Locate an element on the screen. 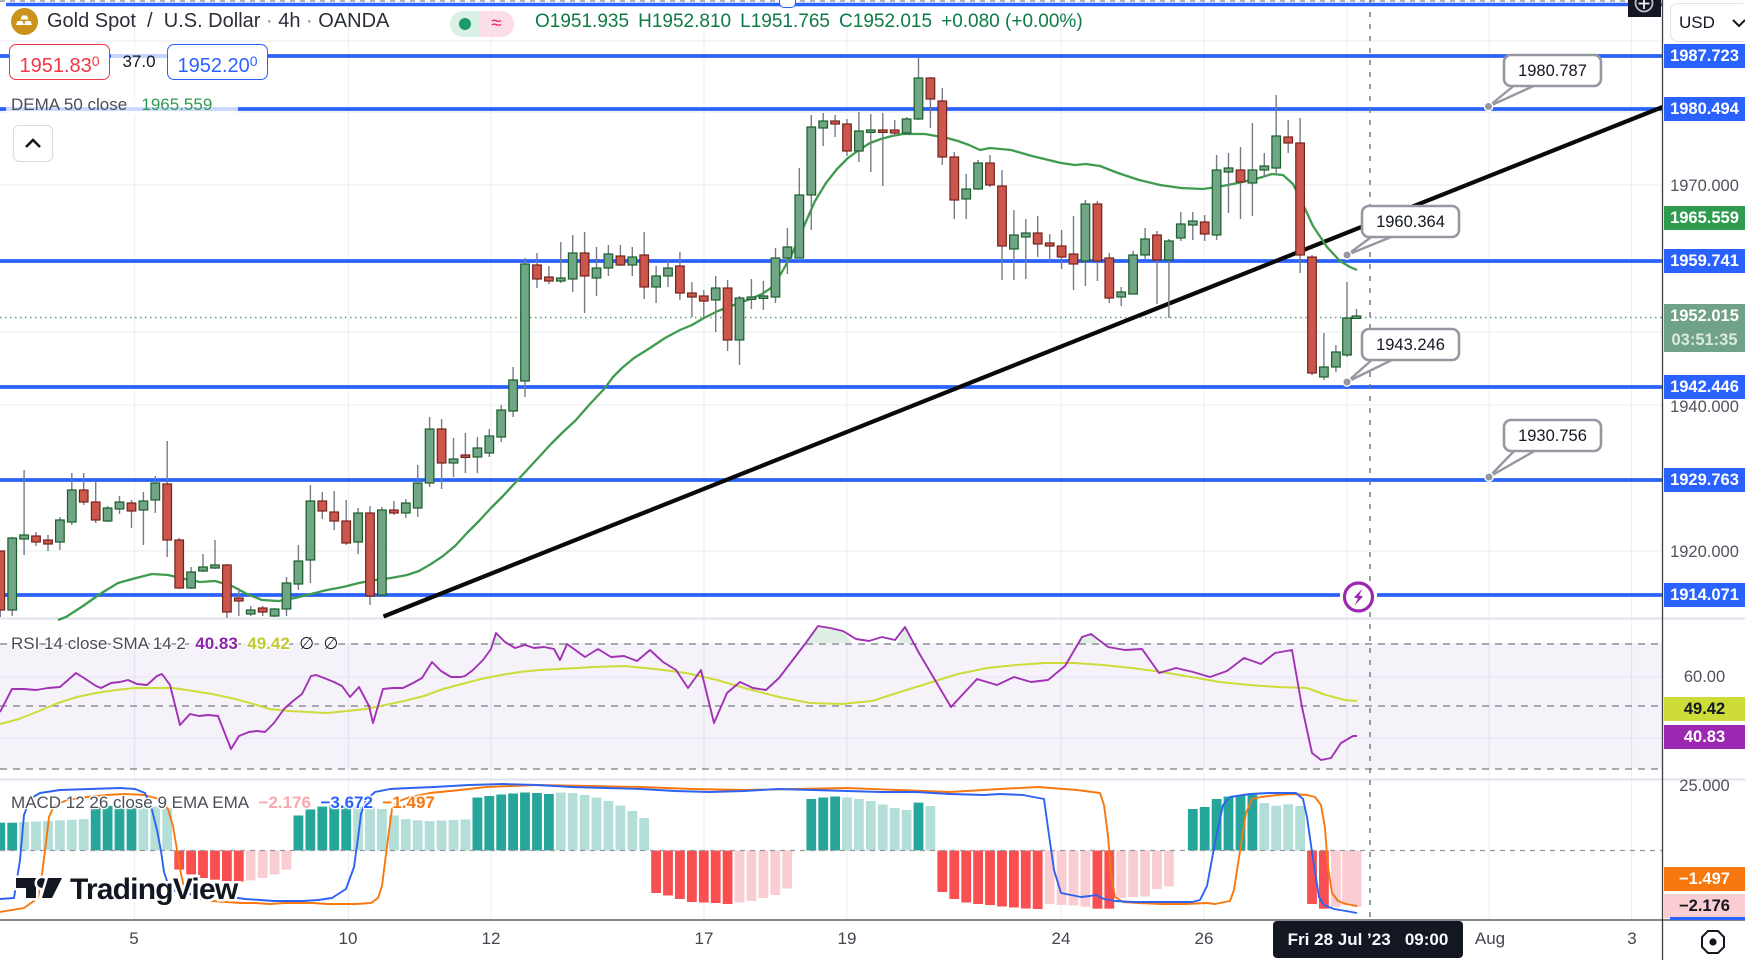 This screenshot has height=960, width=1745. svg-text: 1930.756 is located at coordinates (1552, 436).